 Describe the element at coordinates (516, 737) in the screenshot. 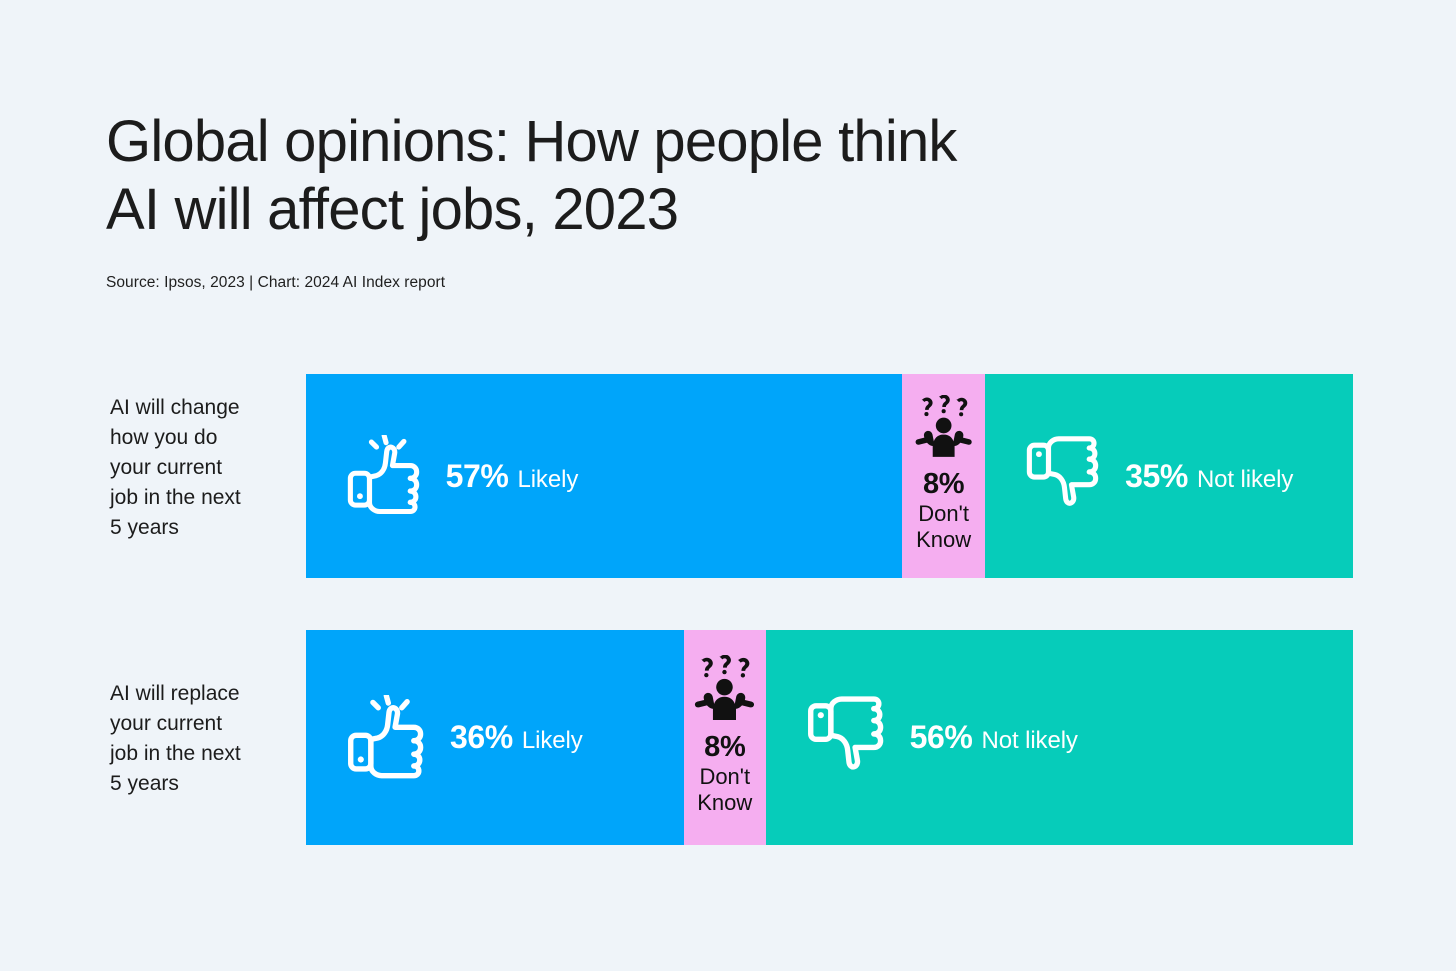

I see `segment-value-label: 36% Likely` at that location.